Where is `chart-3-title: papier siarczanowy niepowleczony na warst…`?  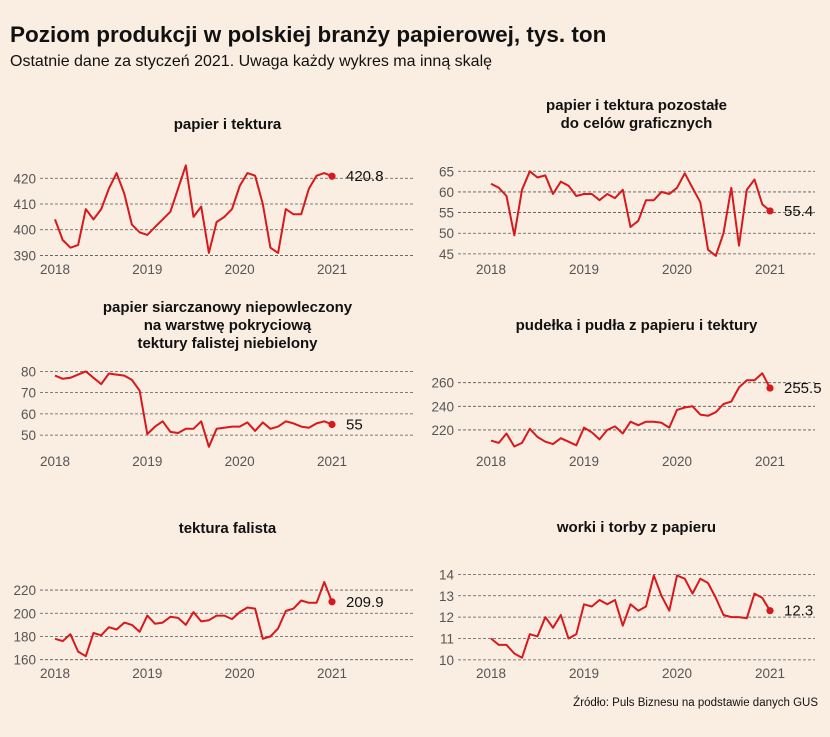 chart-3-title: papier siarczanowy niepowleczony na warst… is located at coordinates (228, 325).